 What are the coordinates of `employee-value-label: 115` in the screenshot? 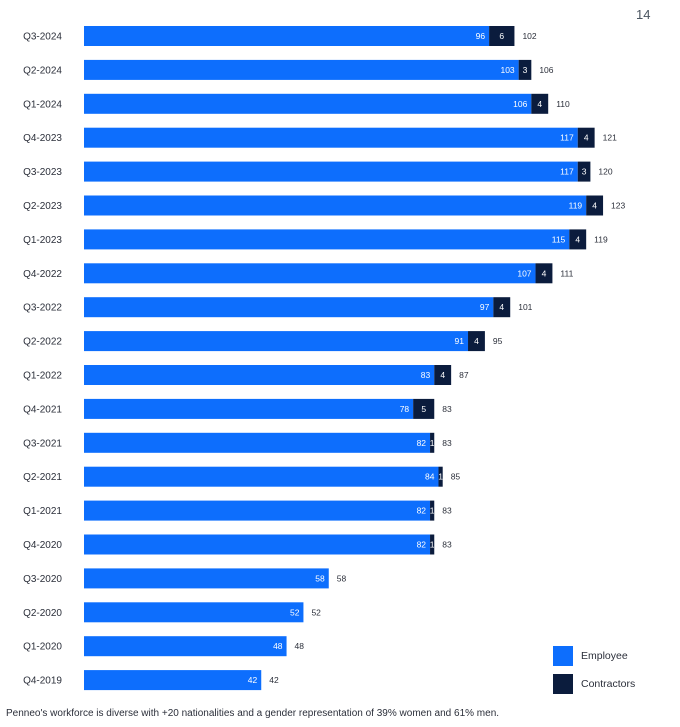 It's located at (559, 239).